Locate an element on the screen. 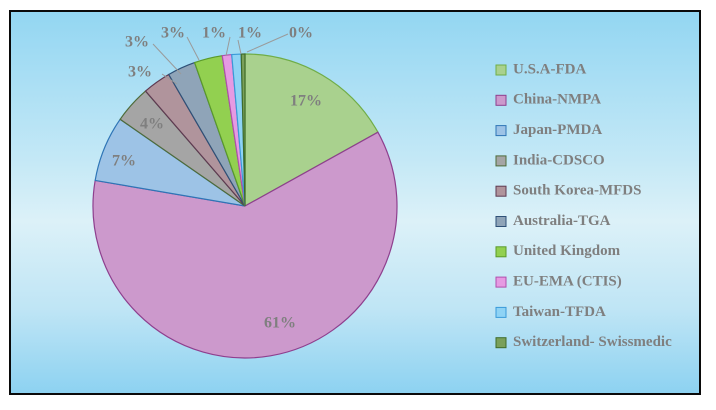 This screenshot has width=716, height=410. legend-label: India-CDSCO is located at coordinates (559, 160).